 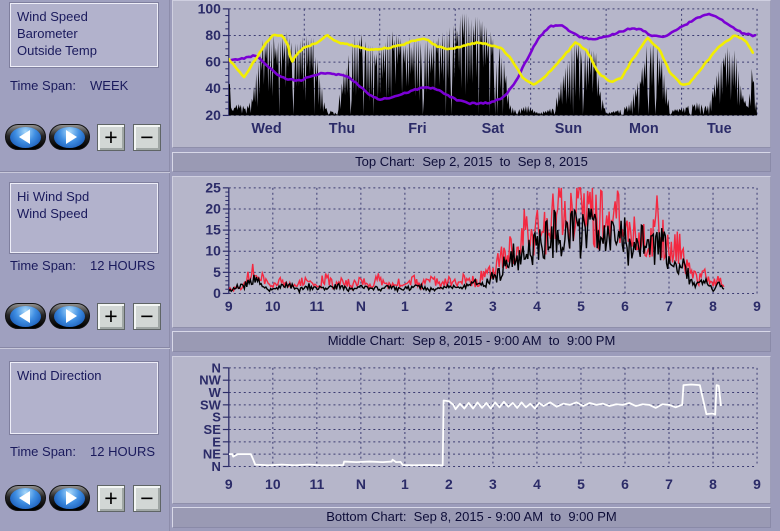 I want to click on bottom-chart-controls: Wind Direction Time Span: 12 HOURS + −, so click(x=85, y=439).